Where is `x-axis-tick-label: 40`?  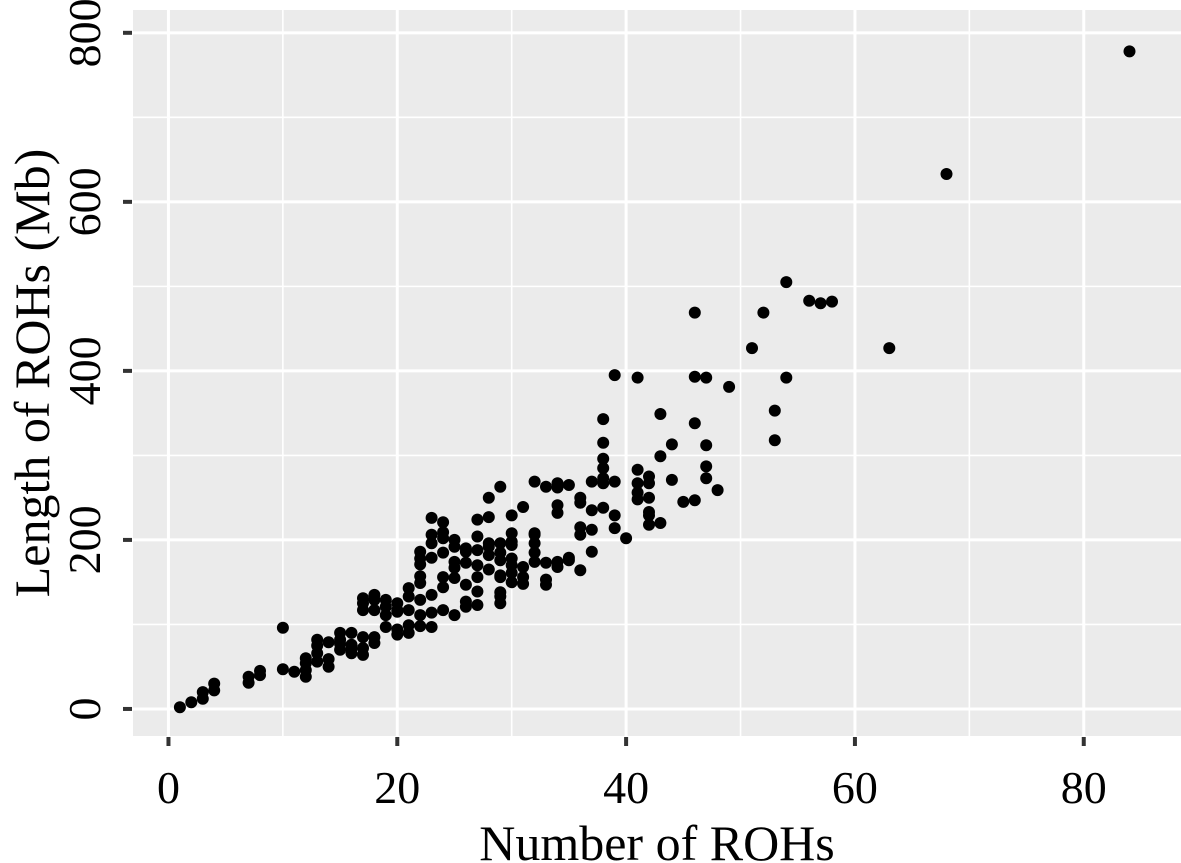 x-axis-tick-label: 40 is located at coordinates (626, 787).